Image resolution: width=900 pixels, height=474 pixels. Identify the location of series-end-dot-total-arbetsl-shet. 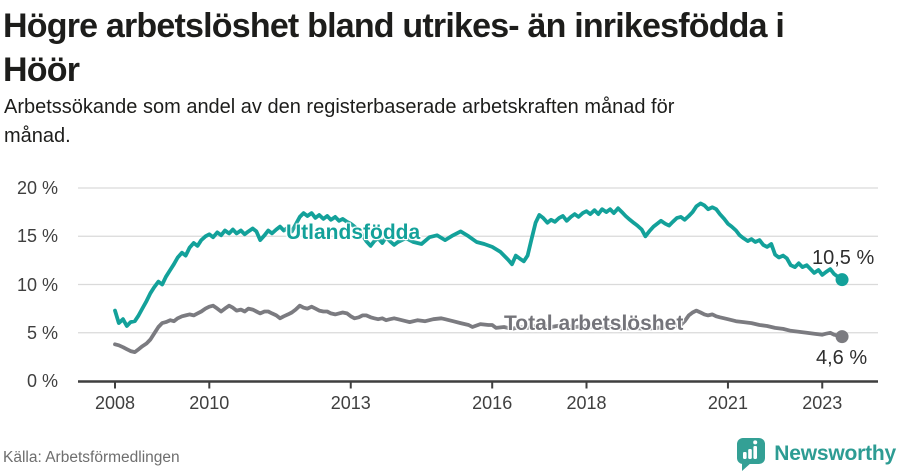
(842, 337).